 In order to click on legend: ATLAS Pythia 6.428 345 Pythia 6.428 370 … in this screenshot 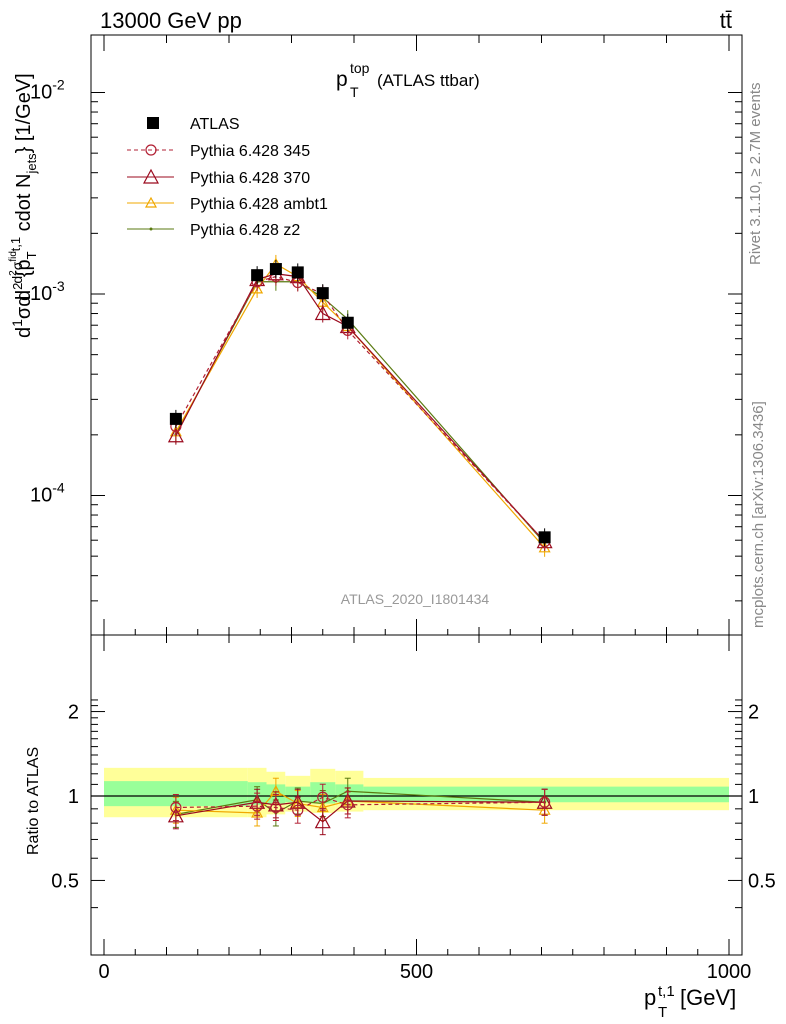, I will do `click(227, 177)`.